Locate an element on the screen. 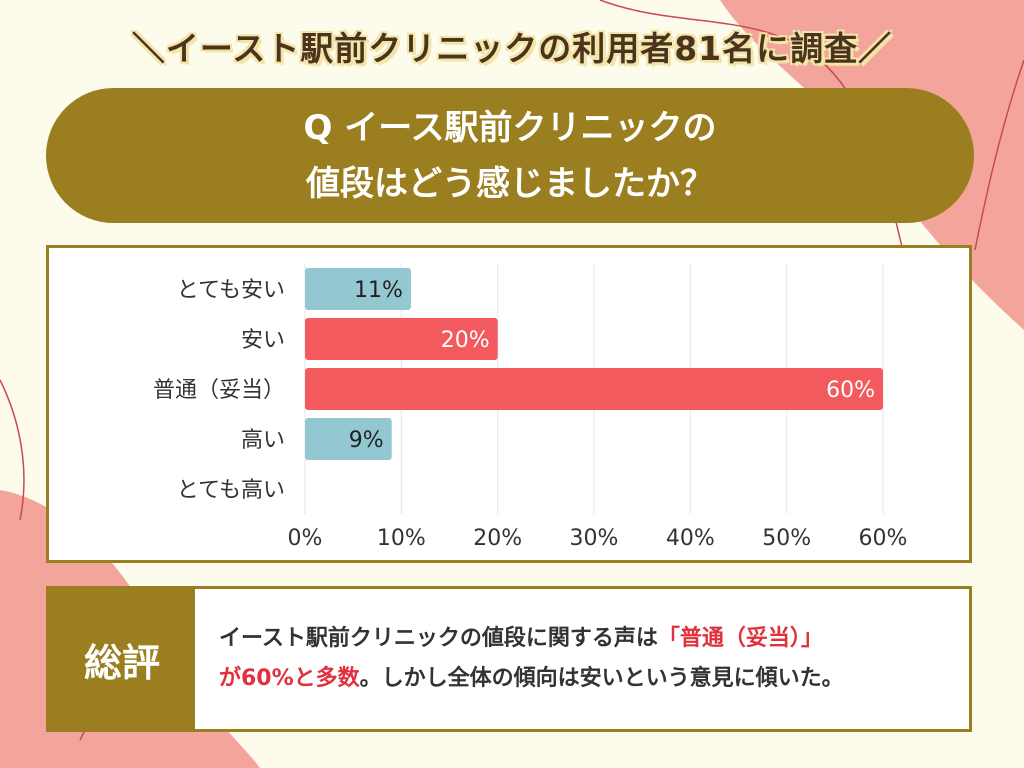 The width and height of the screenshot is (1024, 768). summary-label: 総評 is located at coordinates (122, 659).